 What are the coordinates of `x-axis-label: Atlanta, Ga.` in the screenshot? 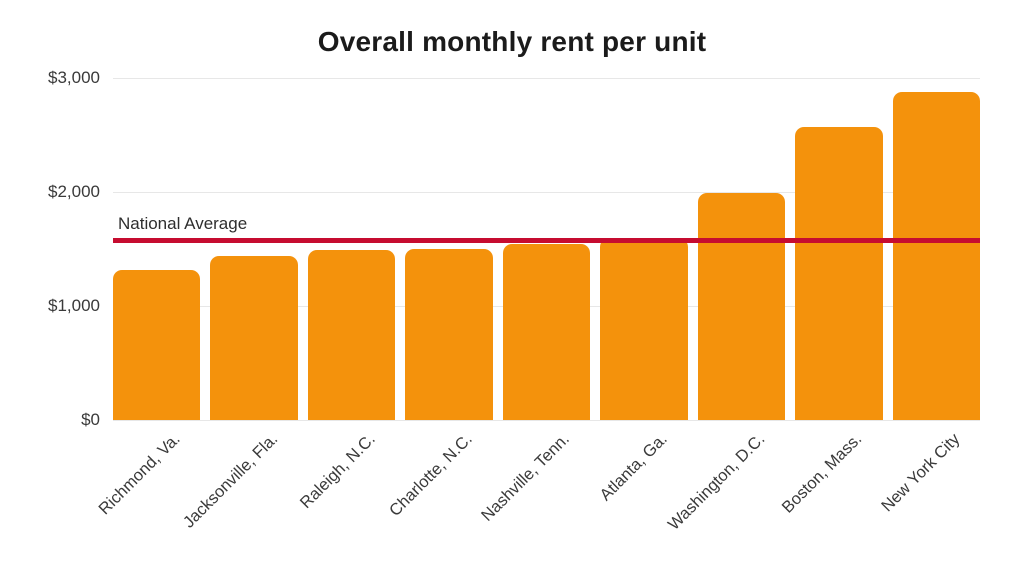 It's located at (633, 467).